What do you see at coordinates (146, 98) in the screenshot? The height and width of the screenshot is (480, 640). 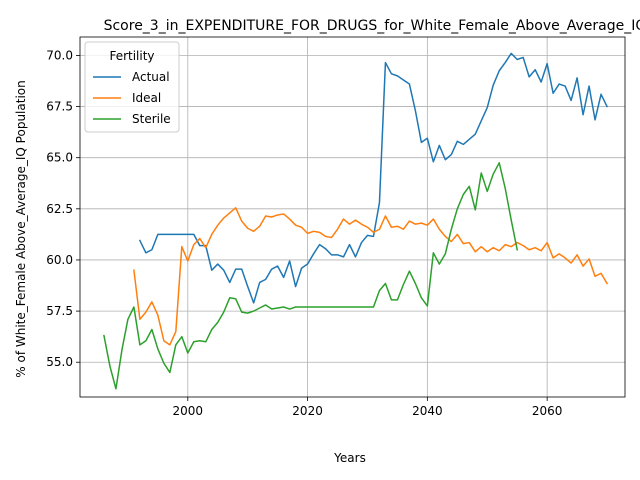 I see `legend-label-ideal: Ideal` at bounding box center [146, 98].